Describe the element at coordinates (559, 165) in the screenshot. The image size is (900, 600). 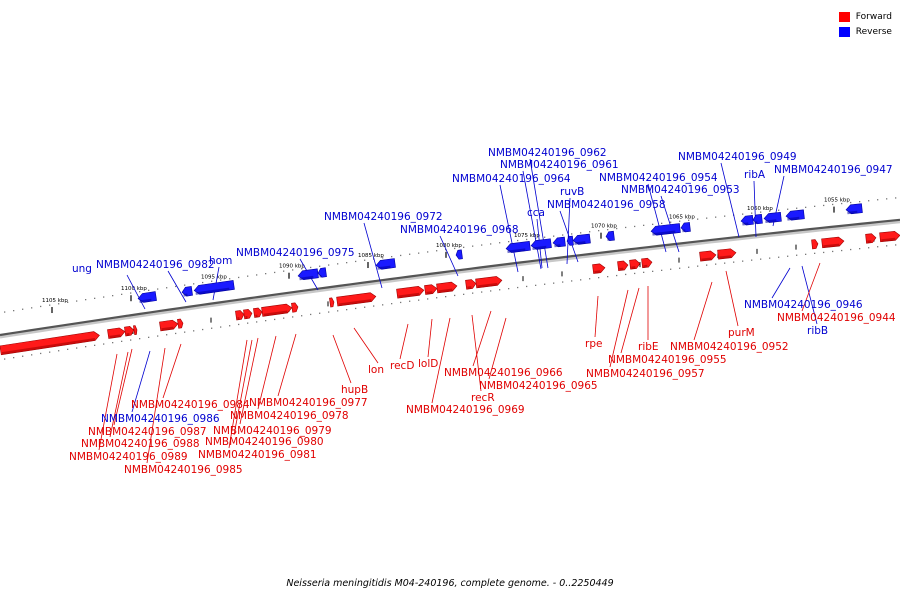
I see `gene-label-nmbm04240196_0961: NMBM04240196_0961` at that location.